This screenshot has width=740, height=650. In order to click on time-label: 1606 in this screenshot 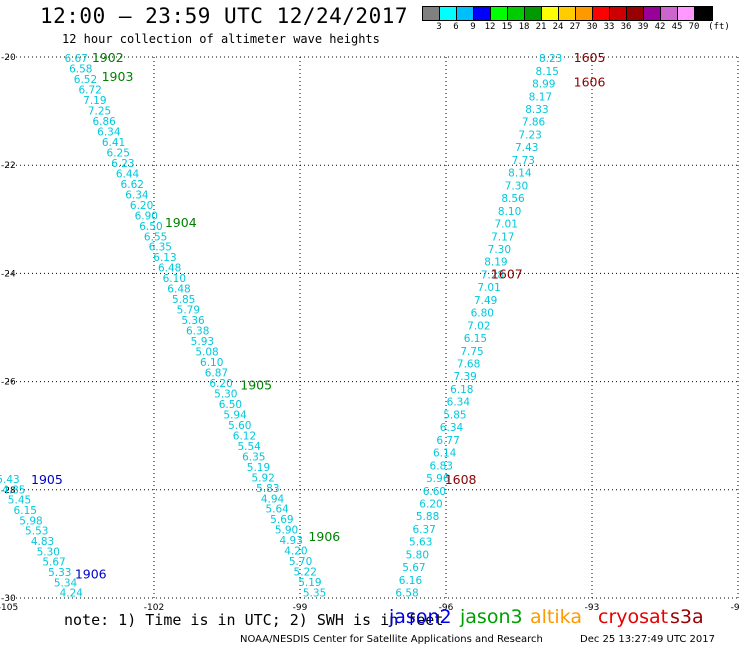, I will do `click(590, 81)`.